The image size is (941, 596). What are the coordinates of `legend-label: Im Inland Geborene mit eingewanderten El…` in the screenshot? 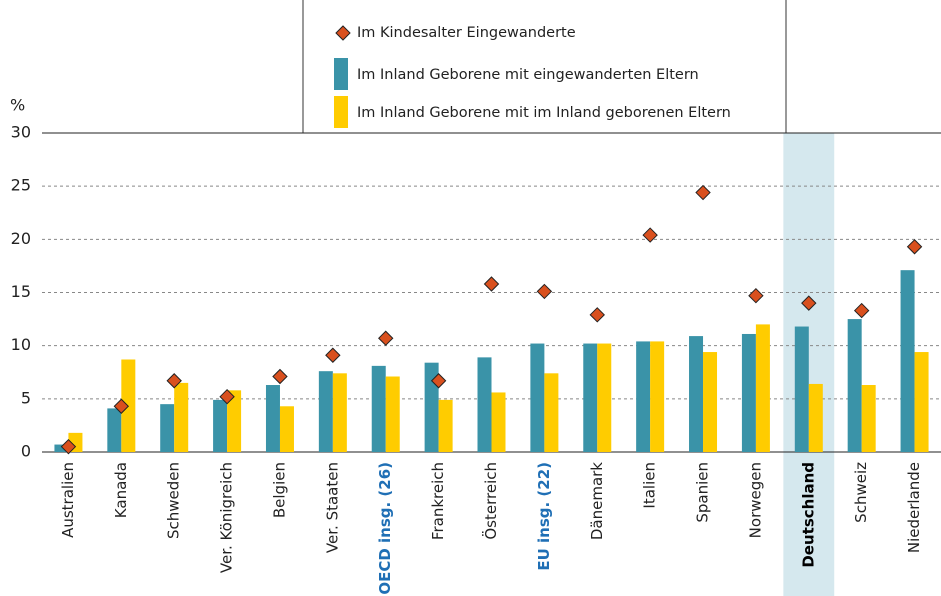 It's located at (528, 75).